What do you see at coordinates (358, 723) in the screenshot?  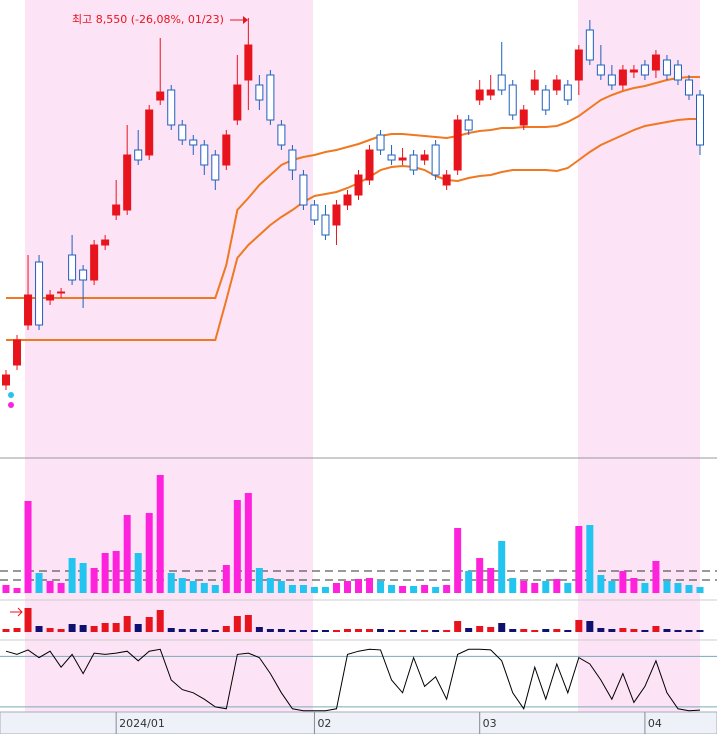 I see `x-axis-strip` at bounding box center [358, 723].